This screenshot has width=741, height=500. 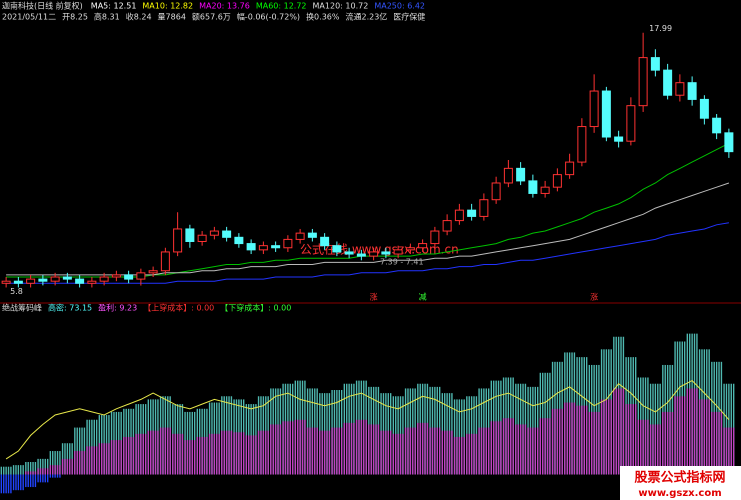 I want to click on ma-legend: MA20: 13.76, so click(x=224, y=6).